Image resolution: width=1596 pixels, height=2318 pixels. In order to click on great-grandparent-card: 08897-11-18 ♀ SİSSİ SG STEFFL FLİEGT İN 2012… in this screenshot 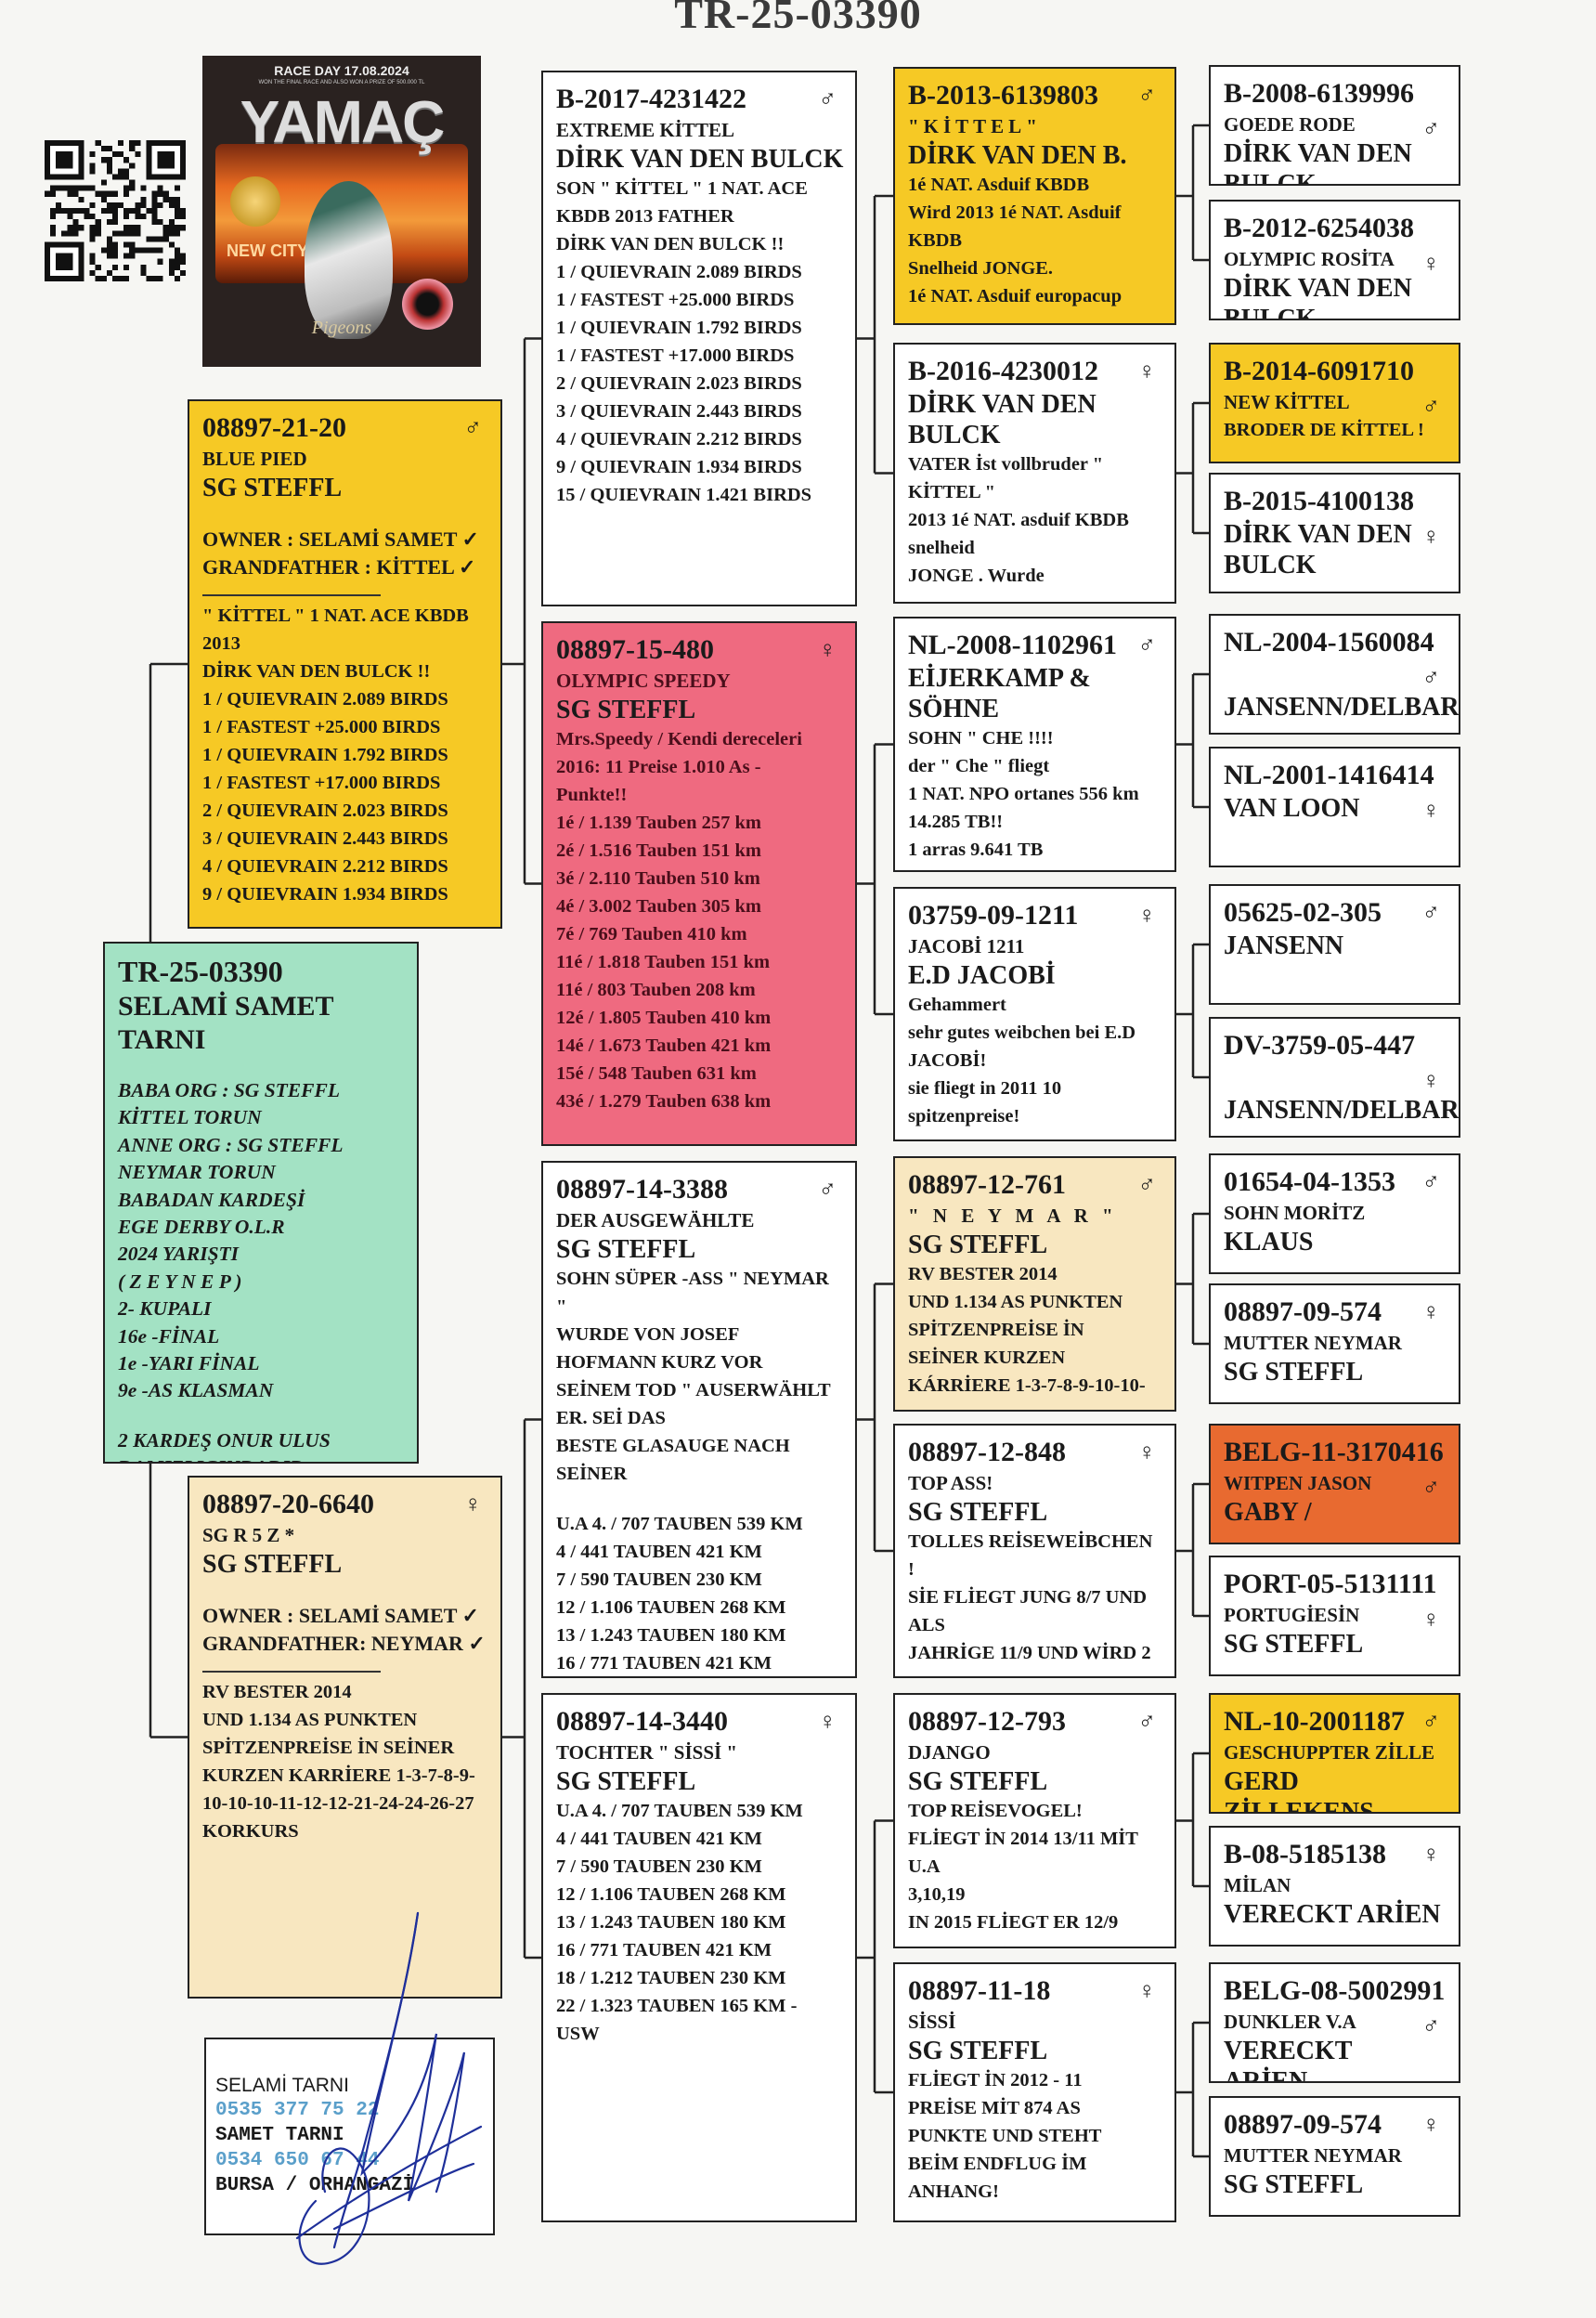, I will do `click(1035, 2092)`.